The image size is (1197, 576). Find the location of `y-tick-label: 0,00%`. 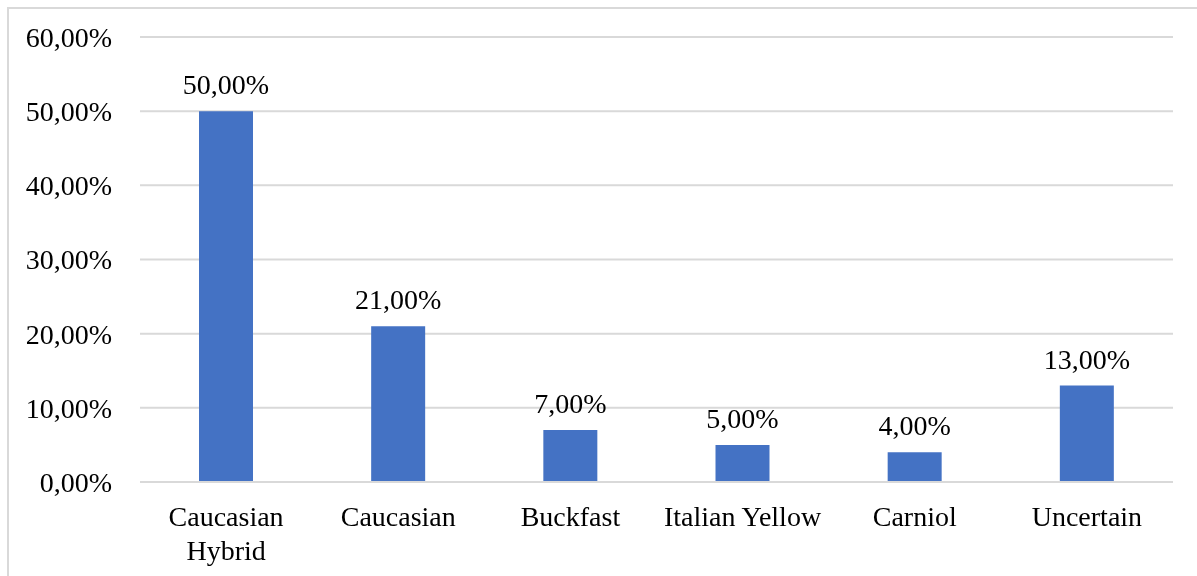

y-tick-label: 0,00% is located at coordinates (75, 482).